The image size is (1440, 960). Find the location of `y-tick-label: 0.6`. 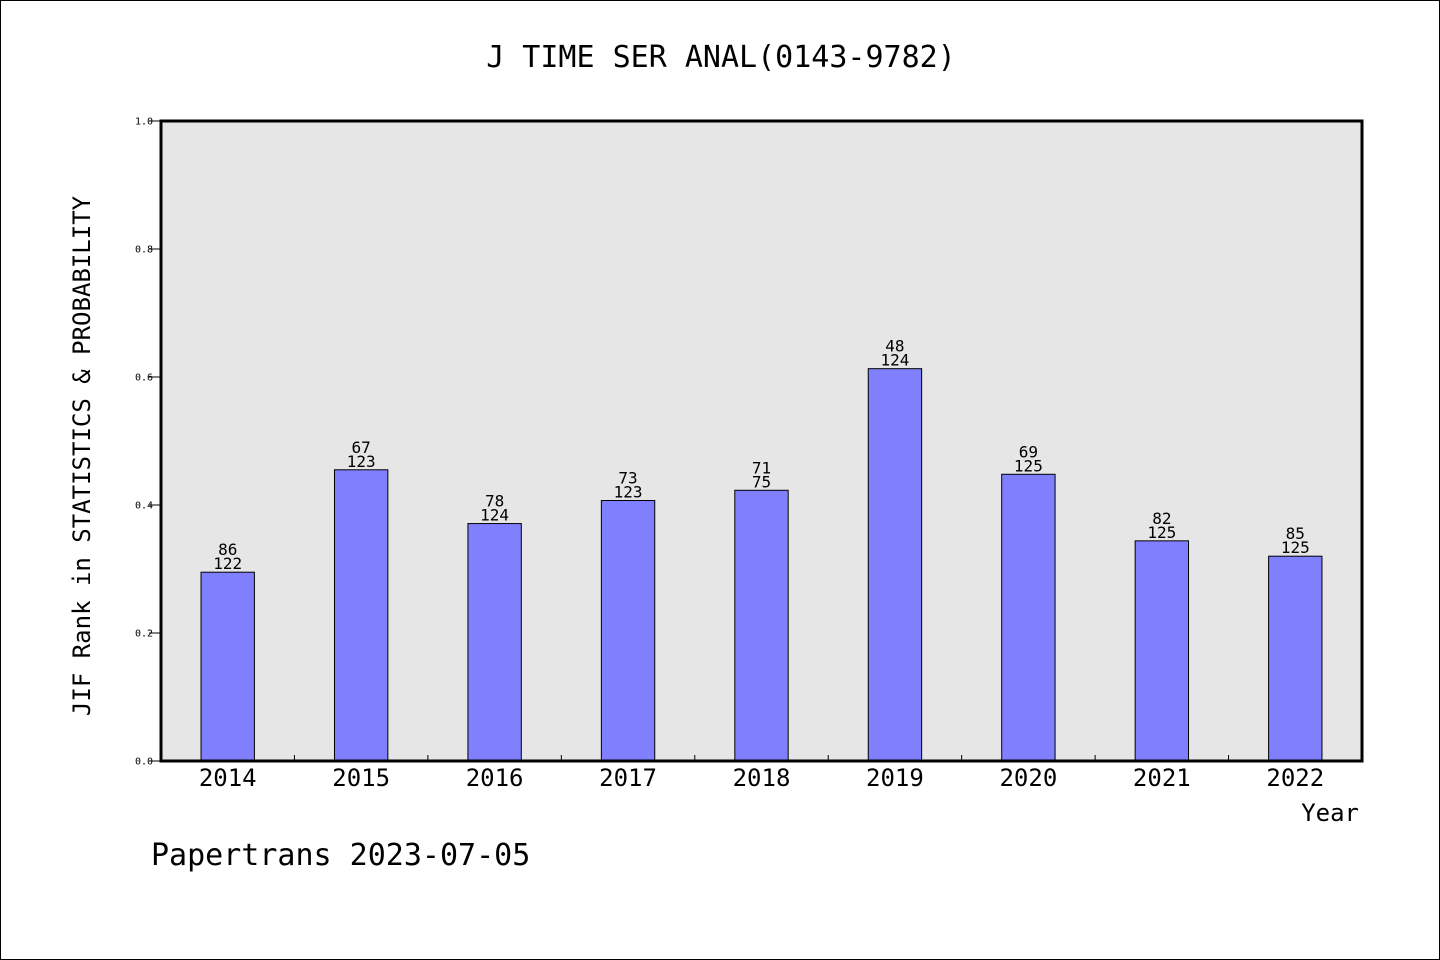

y-tick-label: 0.6 is located at coordinates (144, 378).